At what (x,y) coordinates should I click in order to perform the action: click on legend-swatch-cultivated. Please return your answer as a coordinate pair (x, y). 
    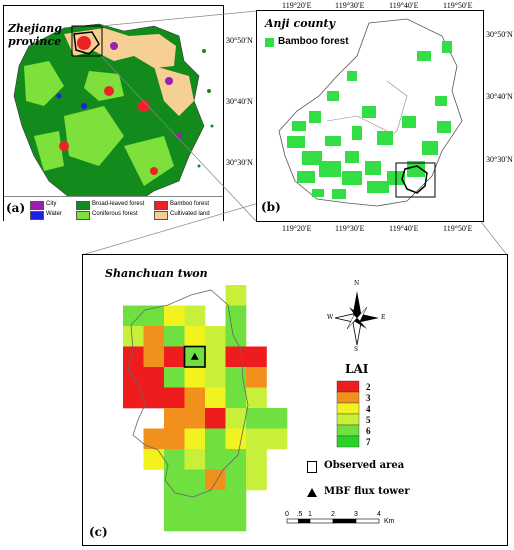
    Looking at the image, I should click on (161, 215).